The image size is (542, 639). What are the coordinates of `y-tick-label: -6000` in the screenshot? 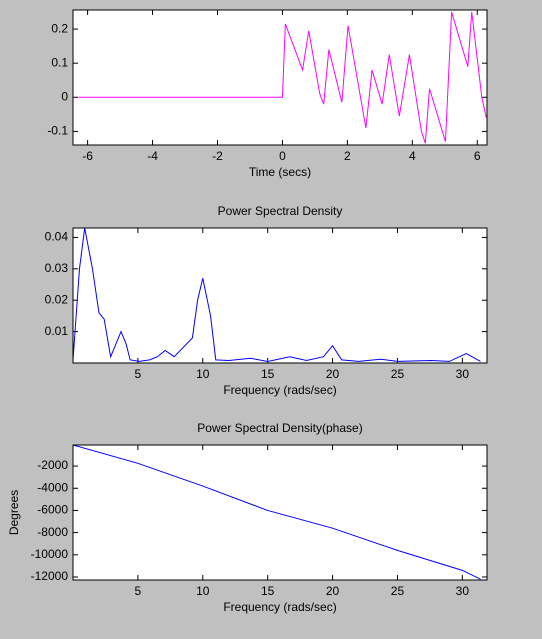 It's located at (52, 510).